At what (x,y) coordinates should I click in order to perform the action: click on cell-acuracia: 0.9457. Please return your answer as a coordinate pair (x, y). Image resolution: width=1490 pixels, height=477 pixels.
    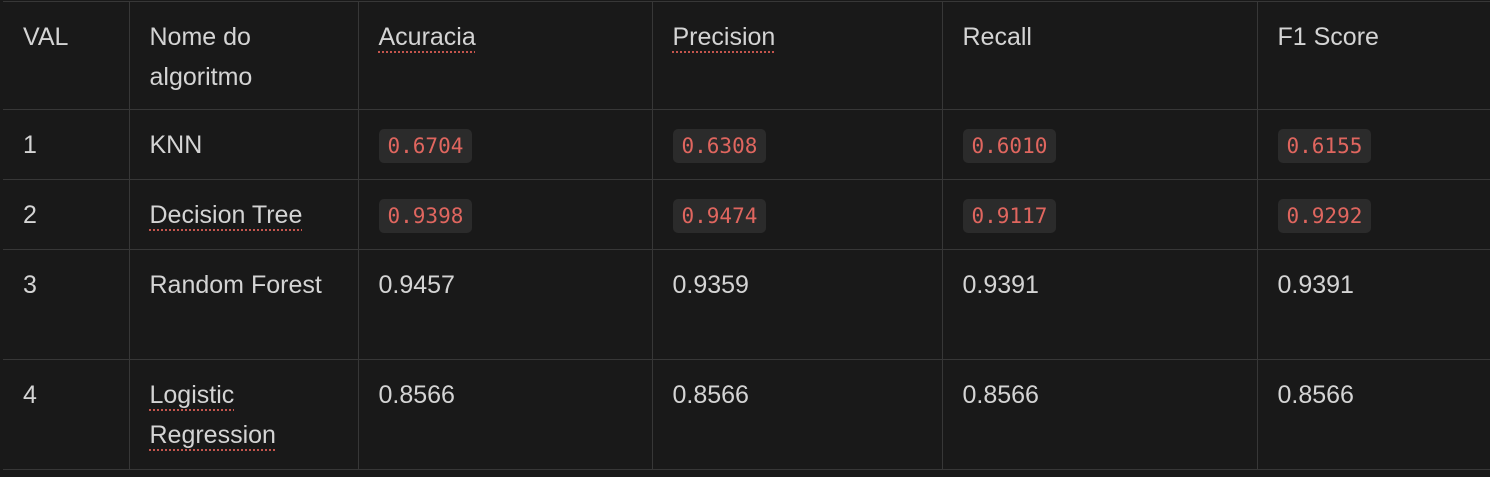
    Looking at the image, I should click on (505, 304).